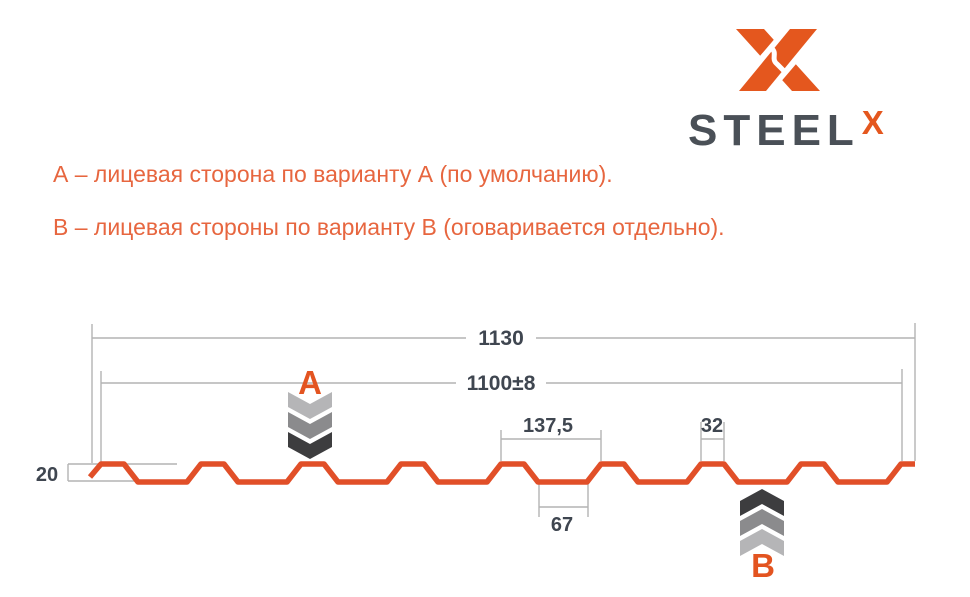  I want to click on chevron-a-light, so click(310, 405).